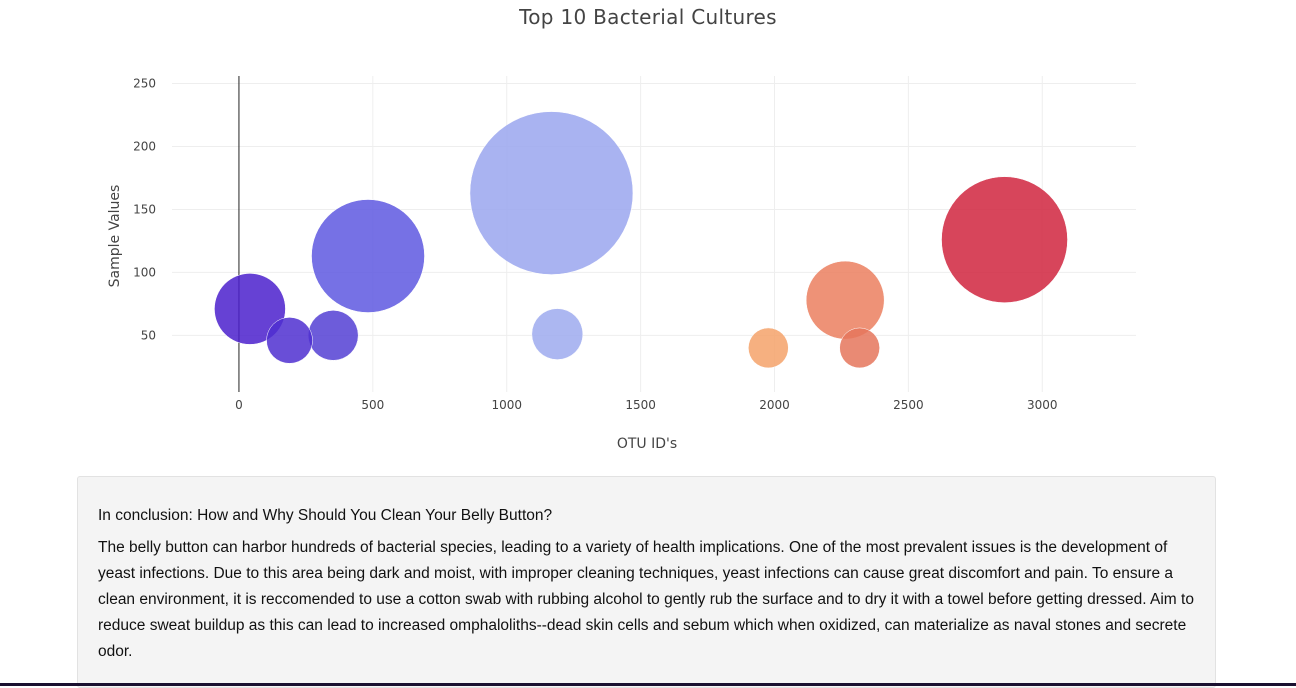 Image resolution: width=1296 pixels, height=688 pixels. Describe the element at coordinates (647, 444) in the screenshot. I see `x-axis-title: OTU ID's` at that location.